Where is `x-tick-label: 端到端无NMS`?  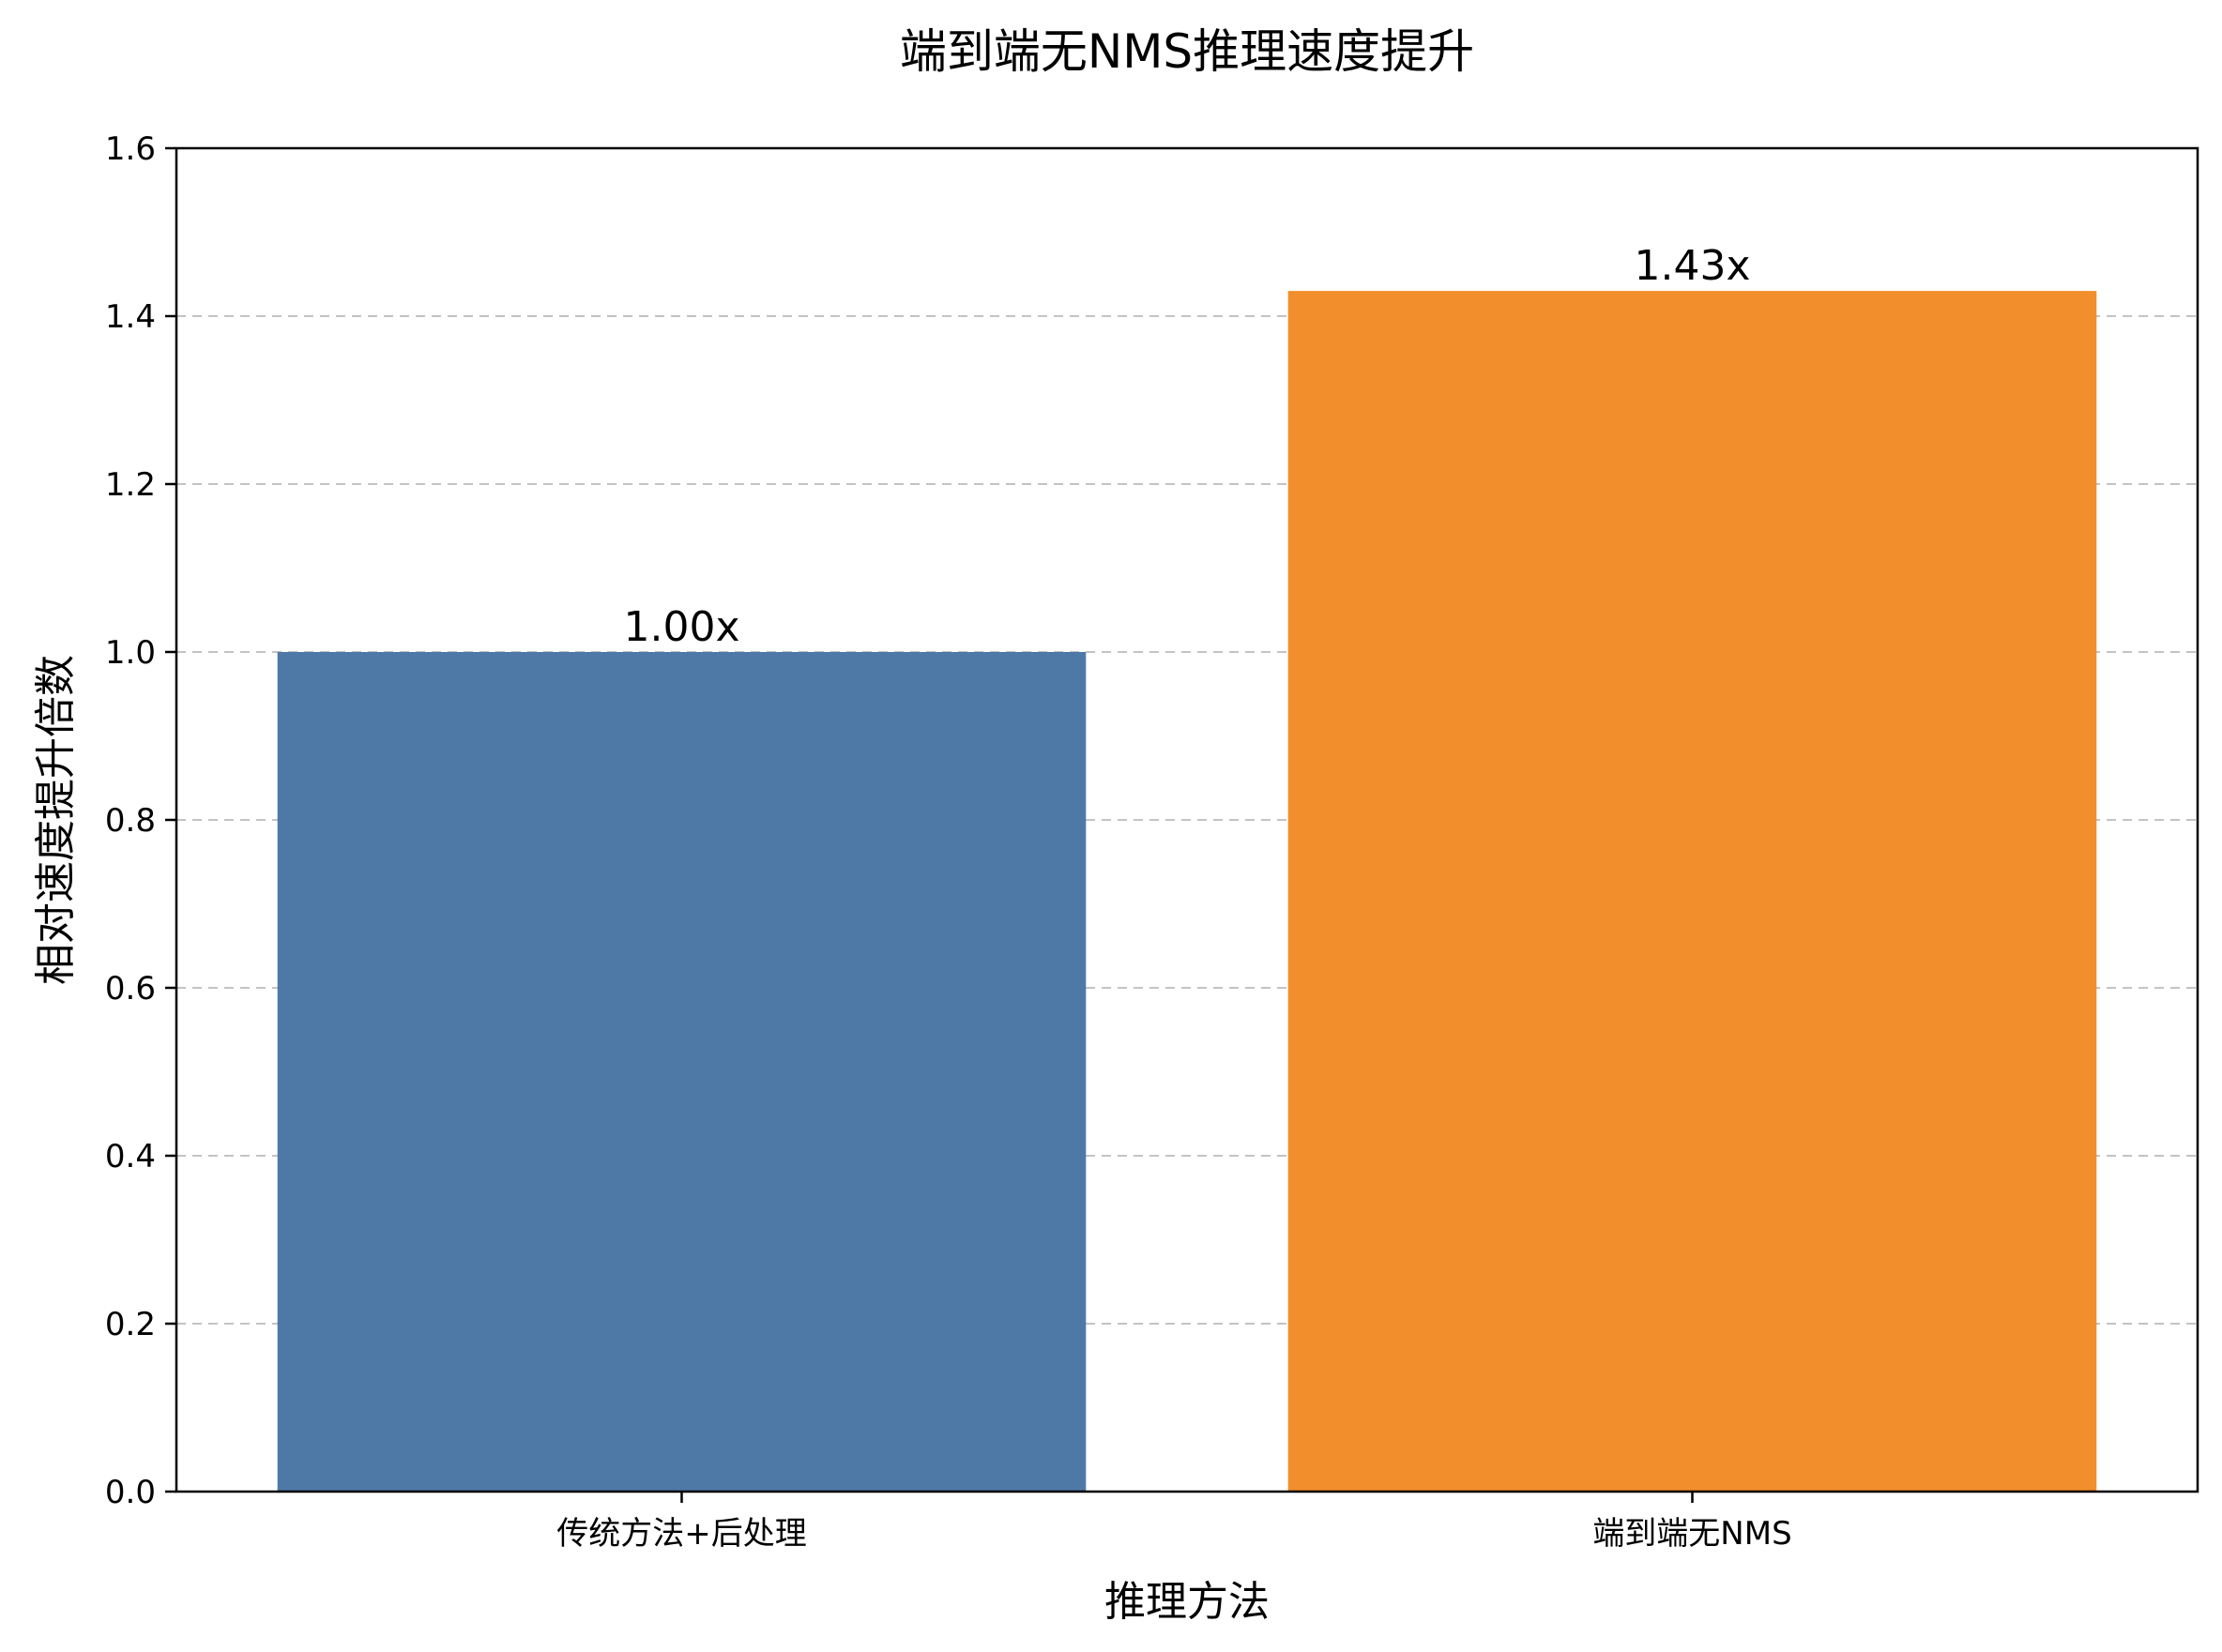 x-tick-label: 端到端无NMS is located at coordinates (1691, 1534).